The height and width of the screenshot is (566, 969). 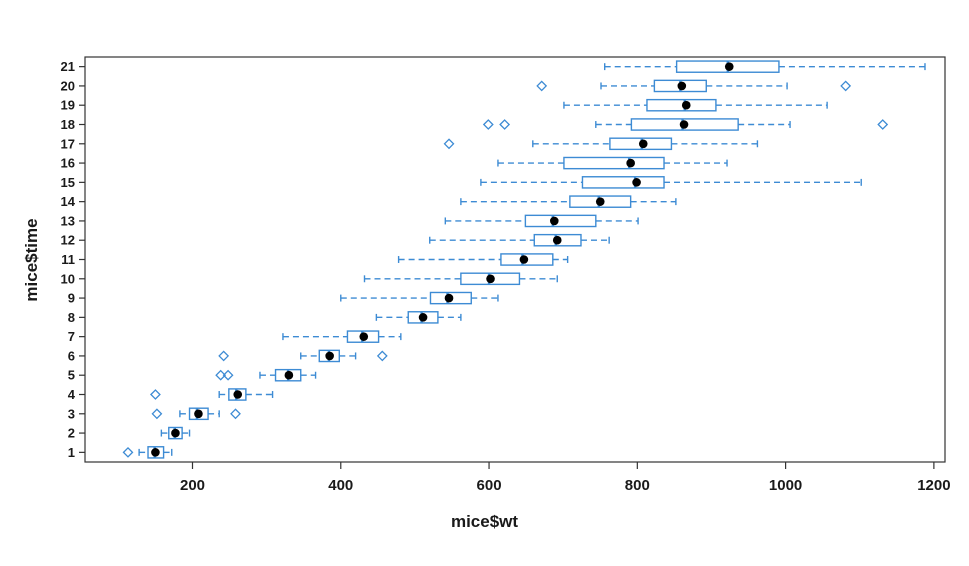 I want to click on y-tick-label: 9, so click(x=71, y=298).